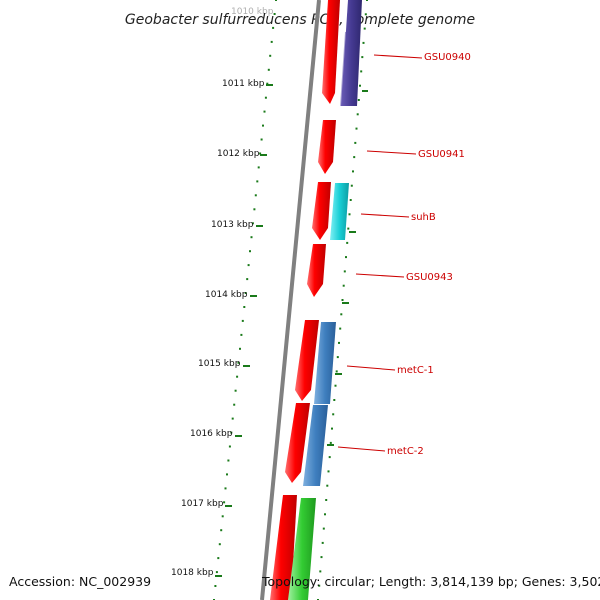 This screenshot has width=600, height=600. I want to click on genome-backbone, so click(290, 300).